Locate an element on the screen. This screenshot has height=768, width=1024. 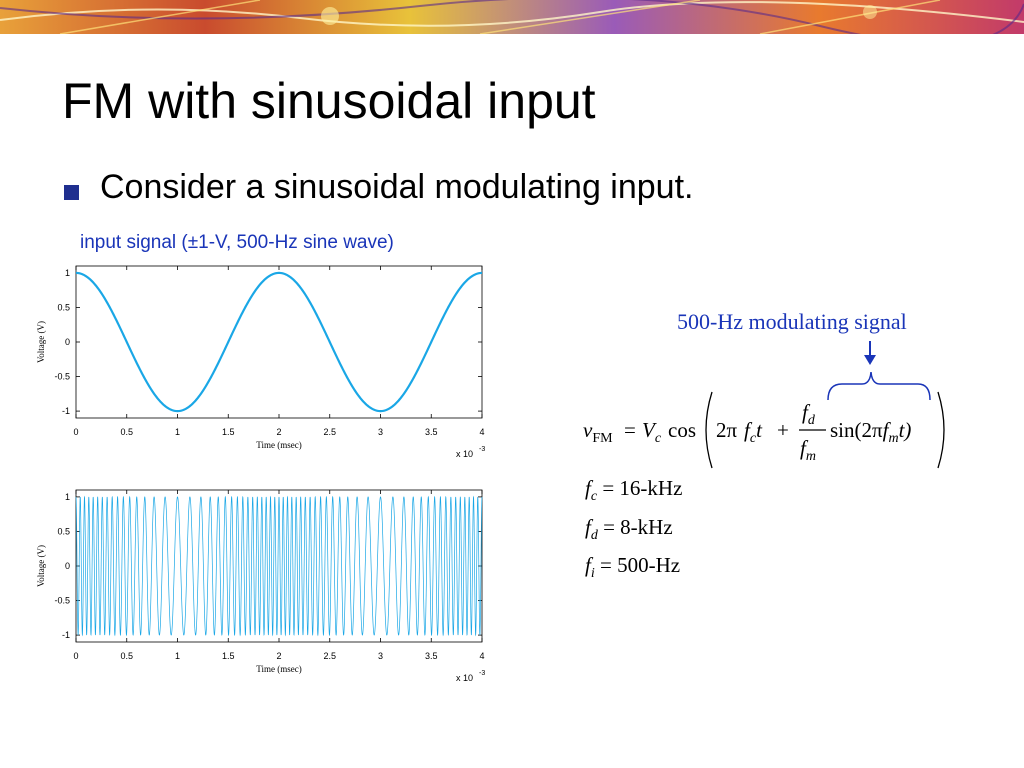
eq-t-close: t) is located at coordinates (905, 430).